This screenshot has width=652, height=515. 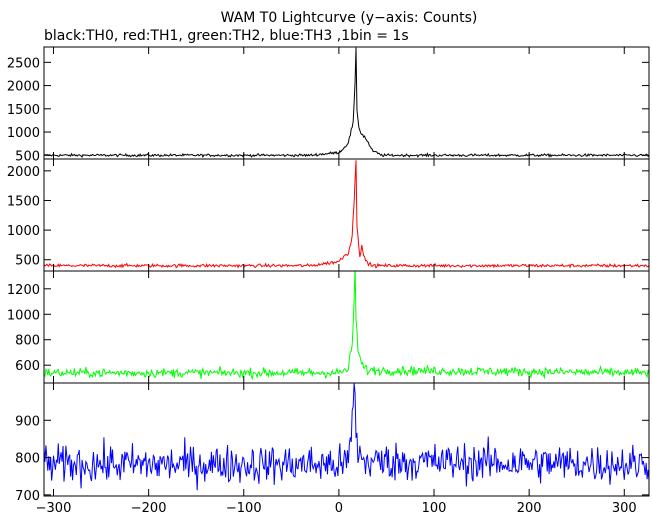 I want to click on x-tick-label: −100, so click(x=244, y=508).